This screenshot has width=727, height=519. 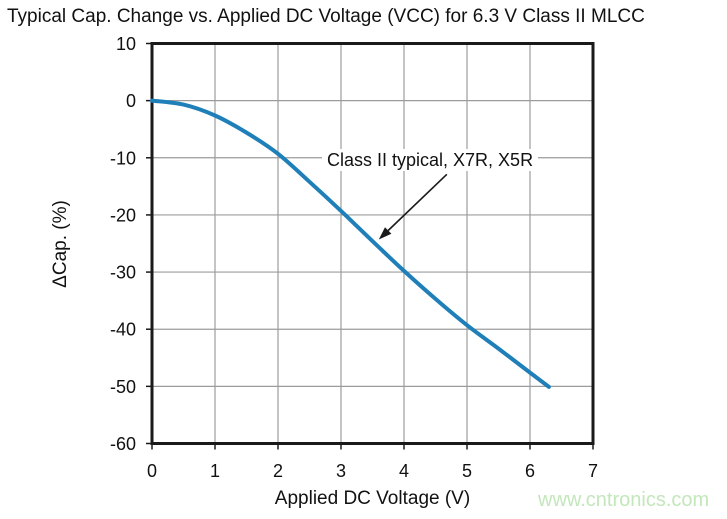 What do you see at coordinates (417, 202) in the screenshot?
I see `annotation-arrow-line` at bounding box center [417, 202].